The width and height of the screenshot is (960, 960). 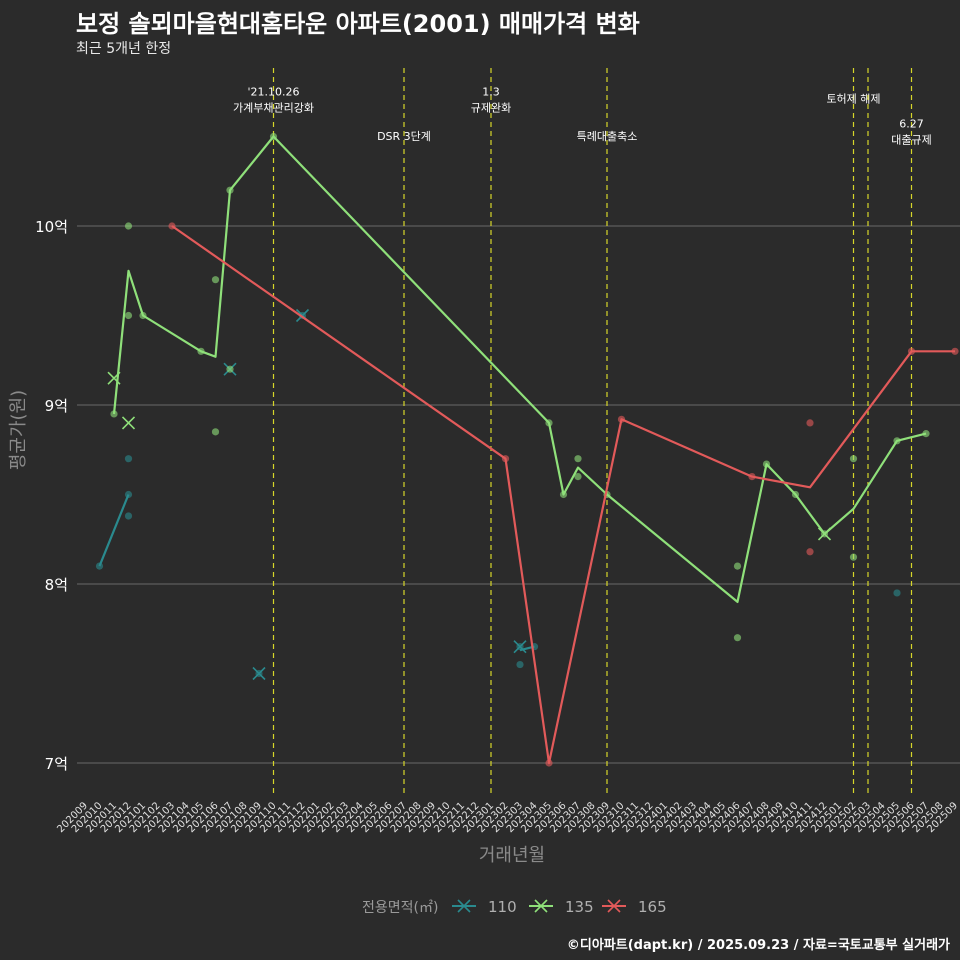 I want to click on event-label: 토허제 해제, so click(x=853, y=98).